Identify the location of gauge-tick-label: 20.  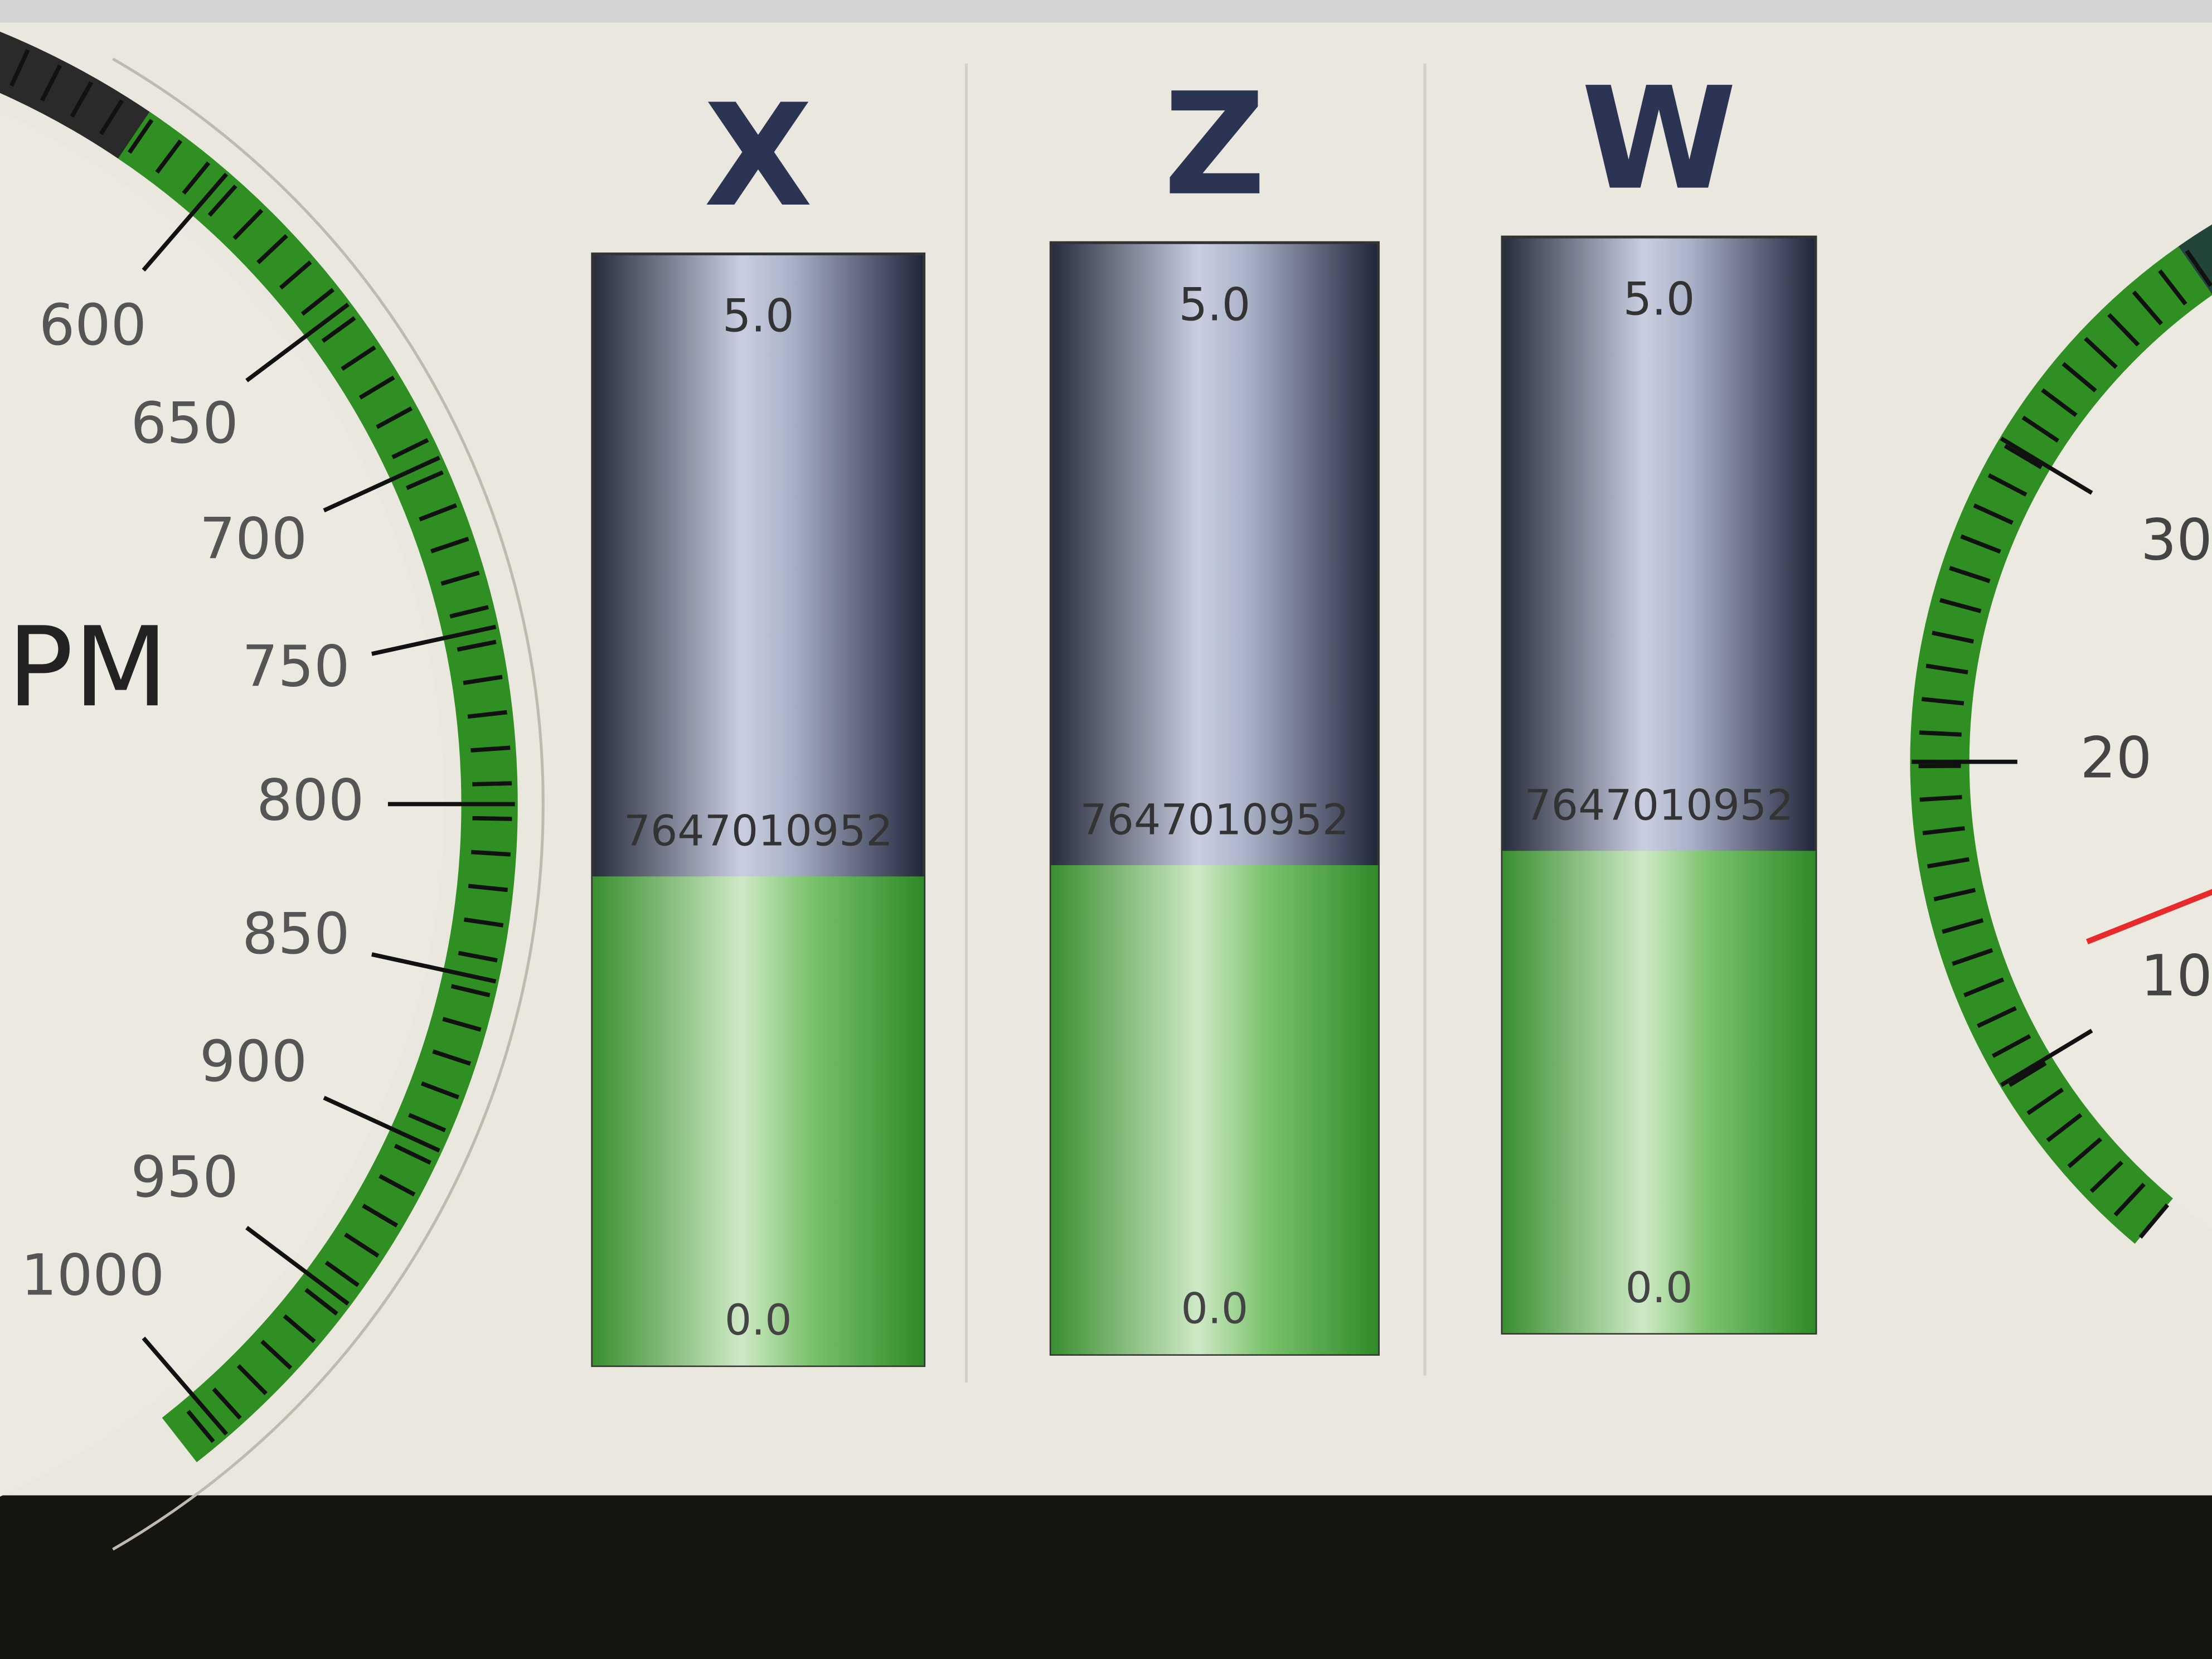
(2116, 758).